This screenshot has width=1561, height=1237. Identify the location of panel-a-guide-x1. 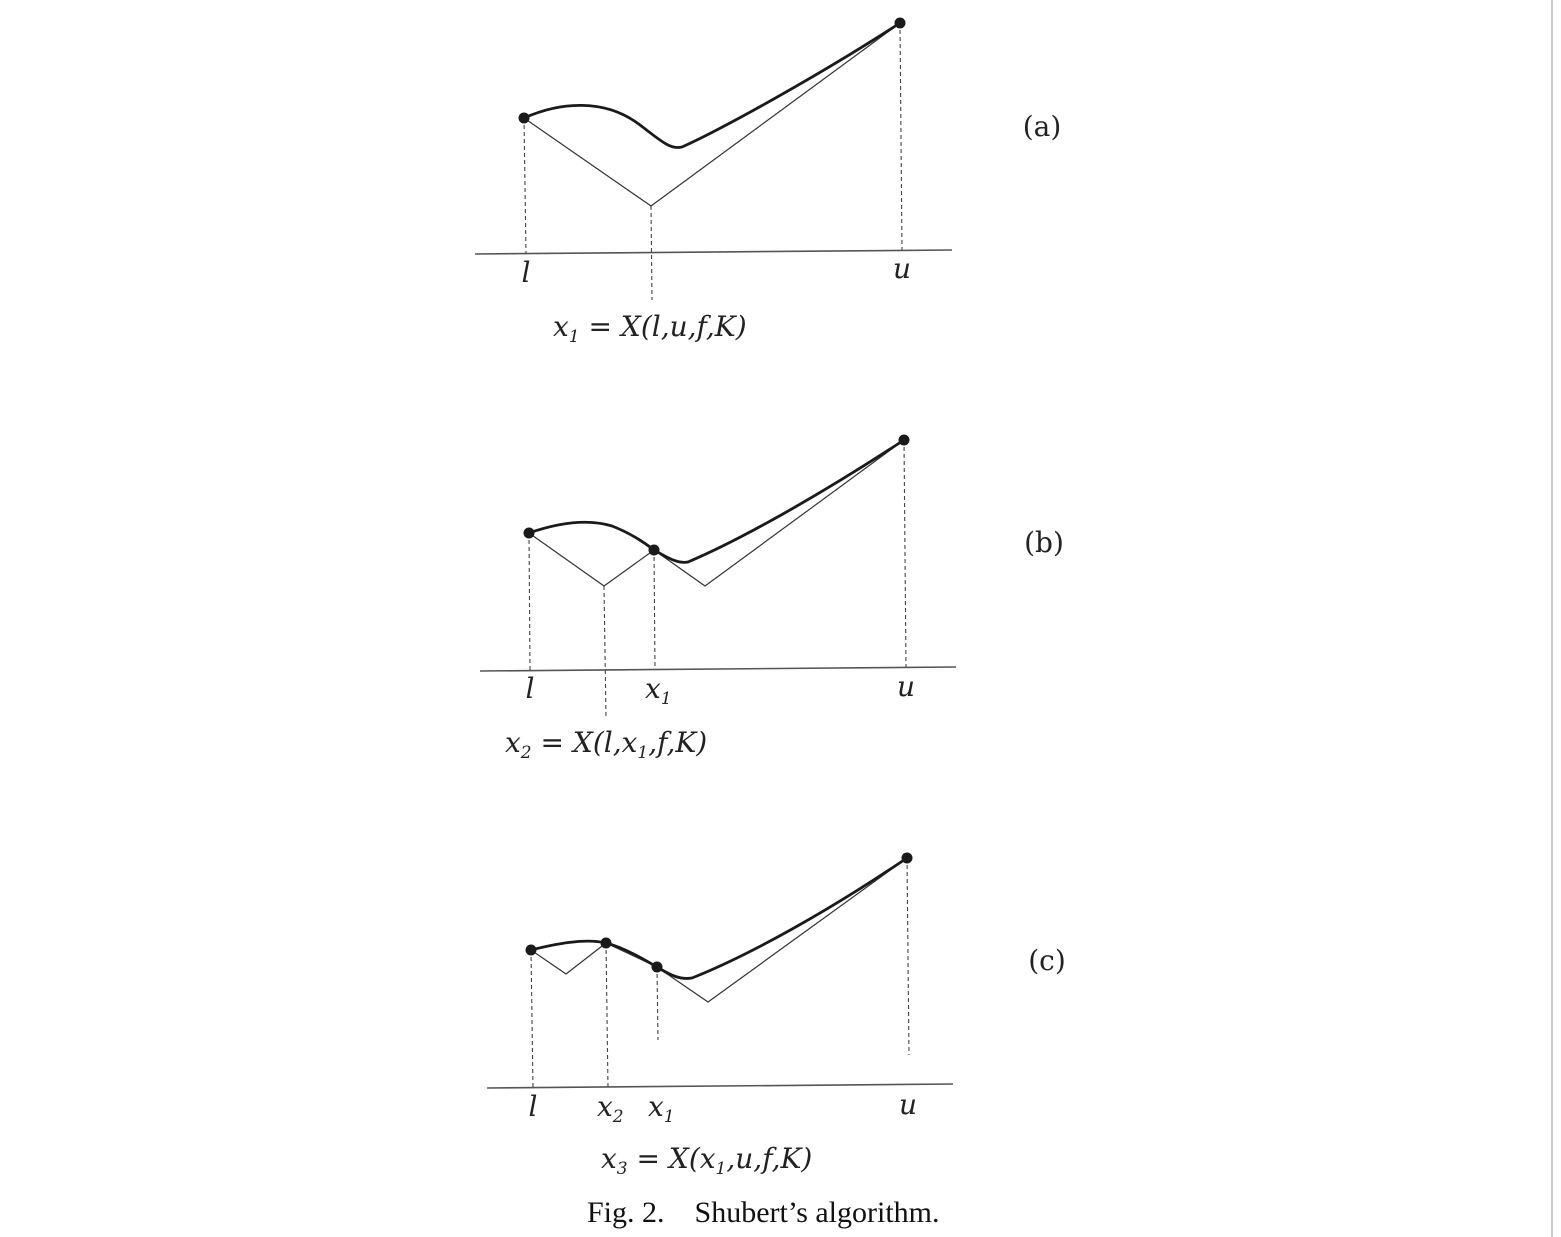
(651, 253).